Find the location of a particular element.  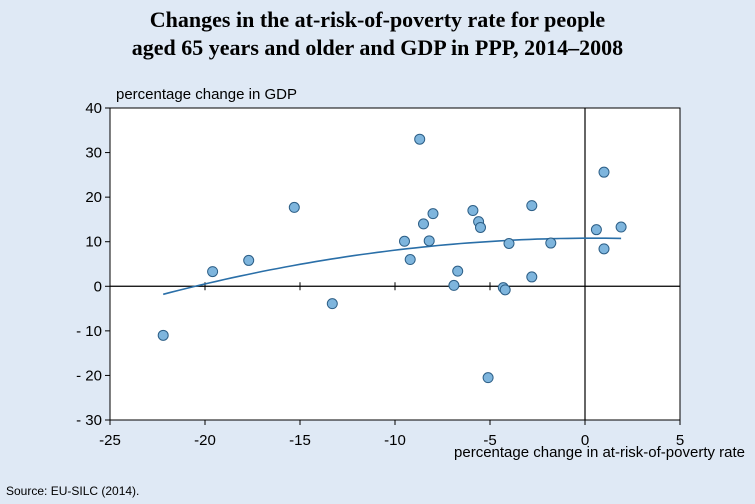

y-tick-label: 40 is located at coordinates (93, 108).